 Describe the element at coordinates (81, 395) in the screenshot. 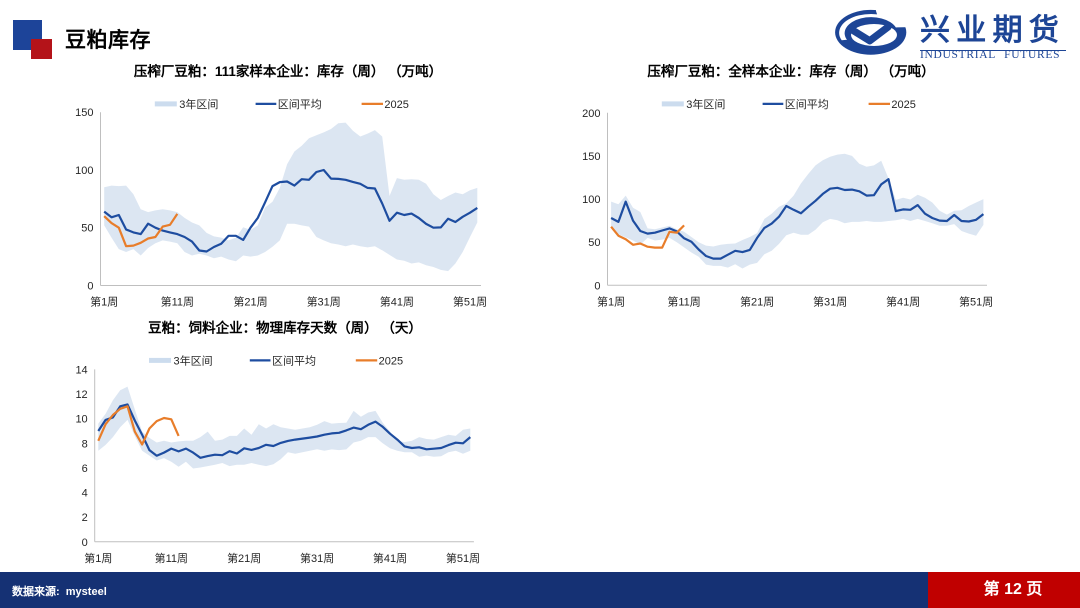

I see `svg-text: 12` at that location.